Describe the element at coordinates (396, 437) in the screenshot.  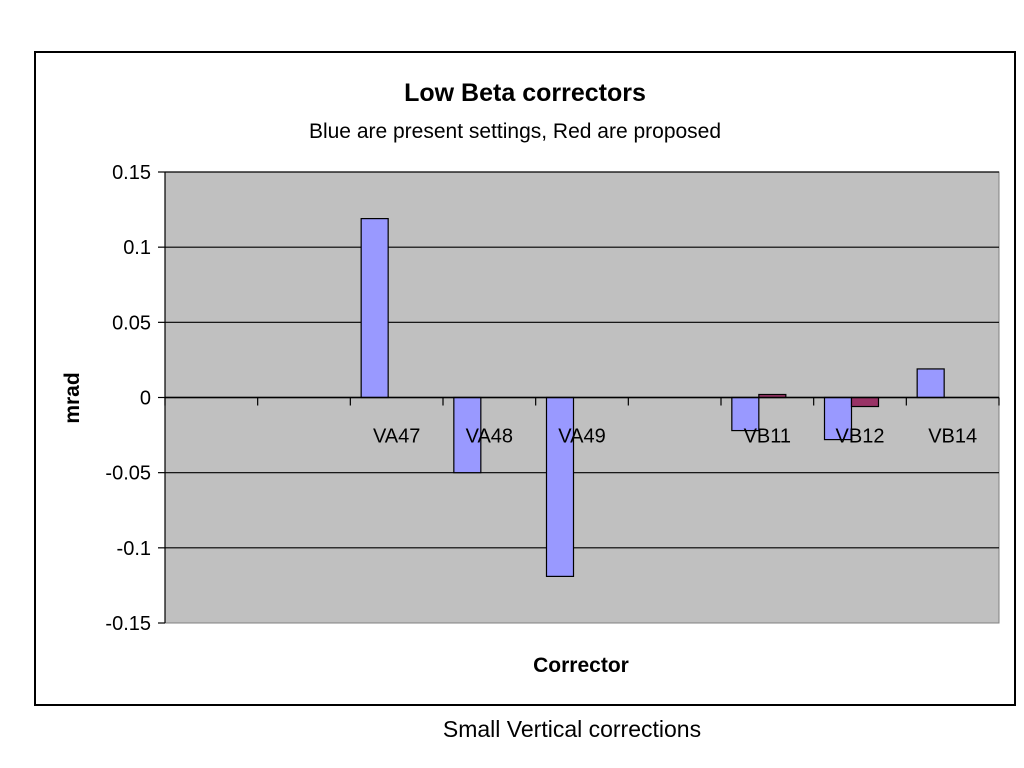
I see `x-tick-label: VA47` at that location.